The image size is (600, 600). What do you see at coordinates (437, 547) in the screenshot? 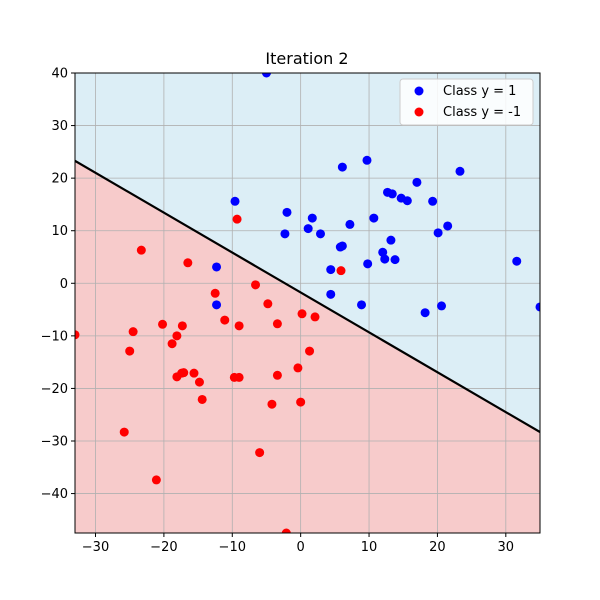
I see `x-tick-label: 20` at bounding box center [437, 547].